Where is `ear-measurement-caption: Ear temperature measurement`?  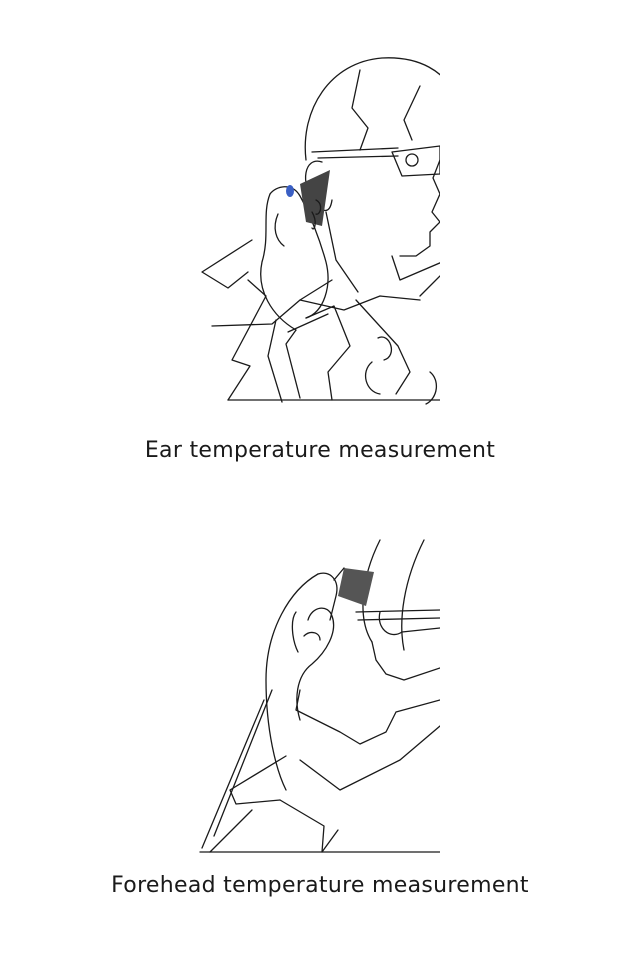
ear-measurement-caption: Ear temperature measurement is located at coordinates (320, 450).